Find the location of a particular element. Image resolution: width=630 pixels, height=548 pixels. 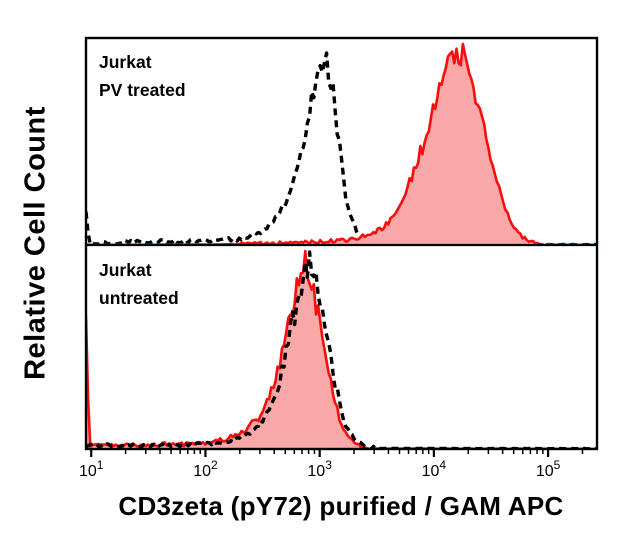

x-axis-ticks is located at coordinates (337, 453).